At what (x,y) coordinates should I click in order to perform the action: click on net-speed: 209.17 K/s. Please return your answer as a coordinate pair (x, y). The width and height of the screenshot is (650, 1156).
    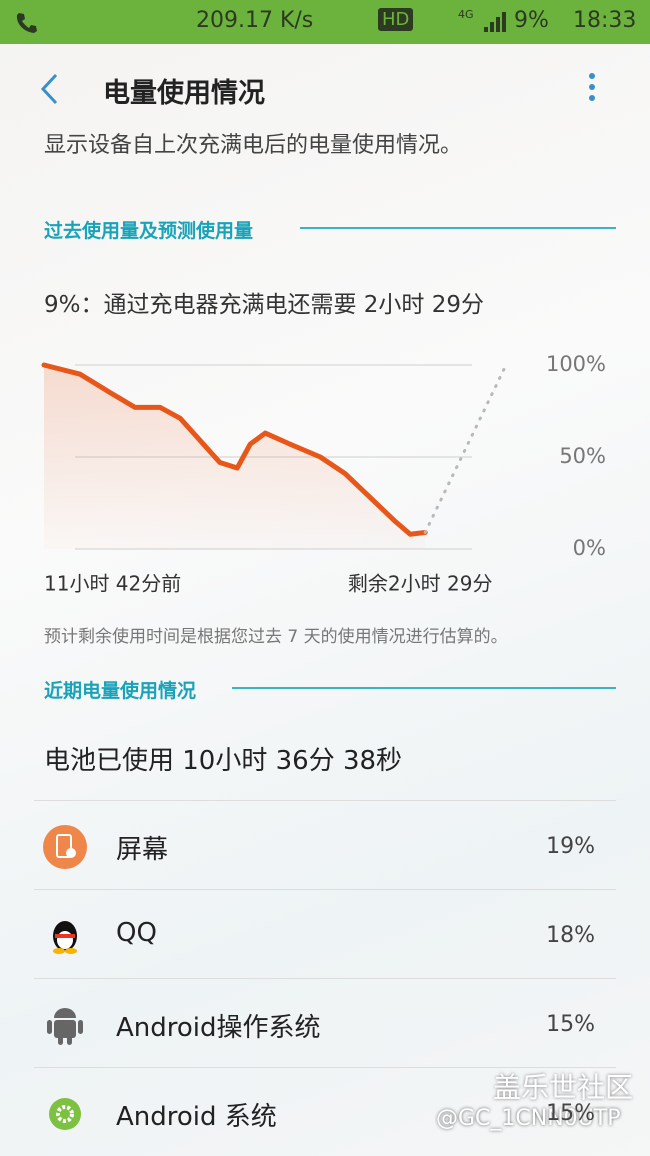
    Looking at the image, I should click on (255, 20).